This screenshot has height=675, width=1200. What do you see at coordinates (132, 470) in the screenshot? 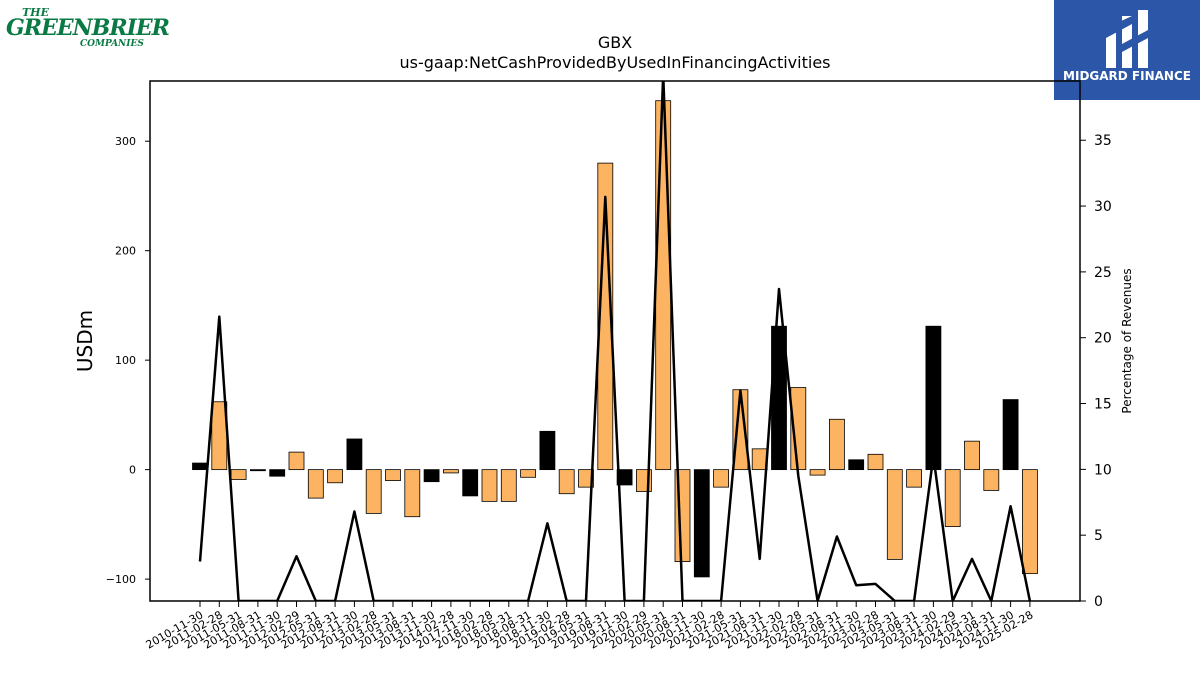
I see `y-tick-label: 0` at bounding box center [132, 470].